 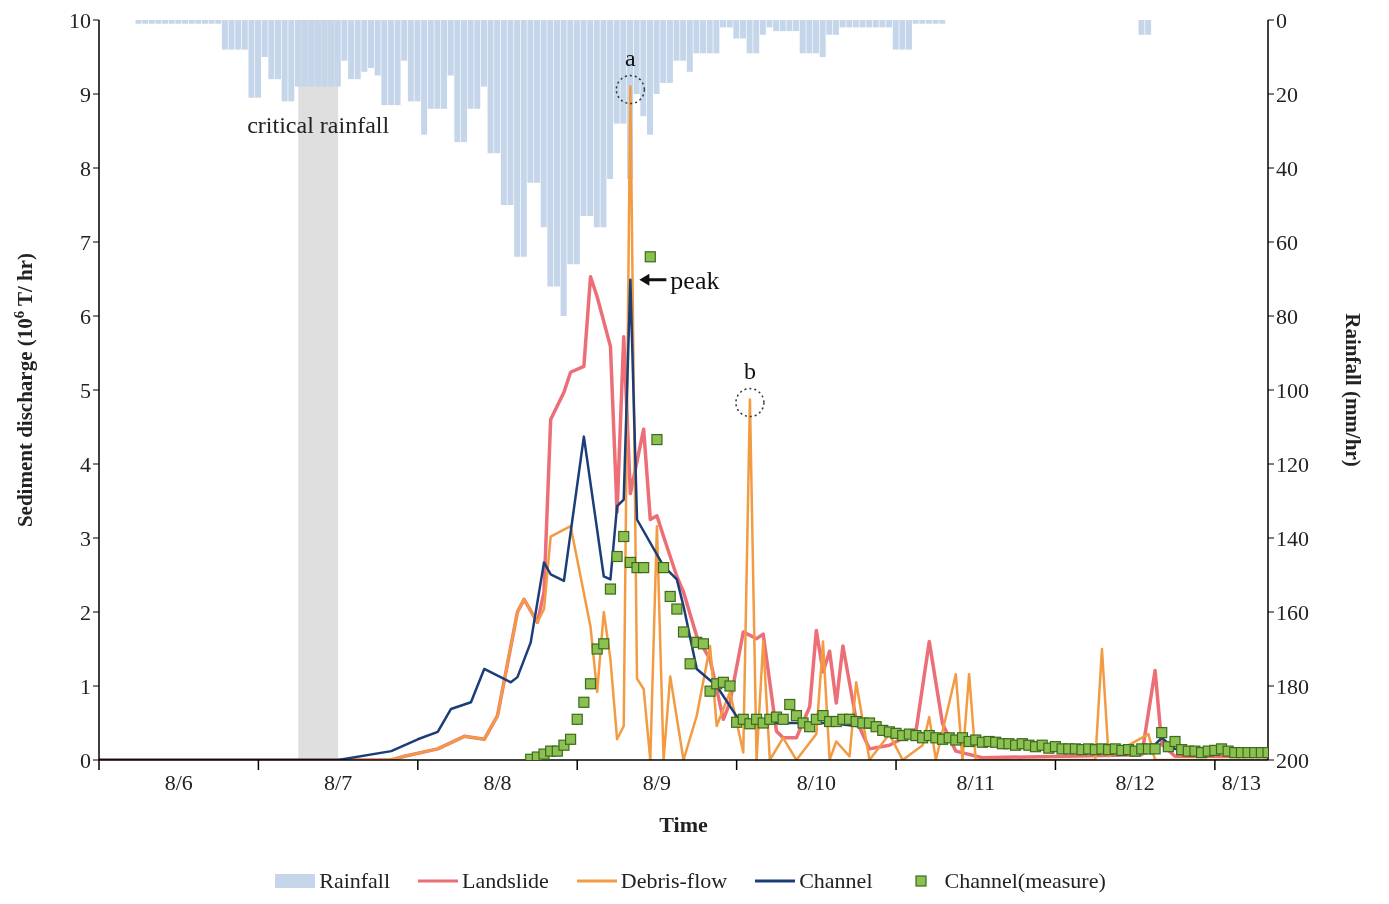 I want to click on y-tick-label: 9, so click(x=85, y=94).